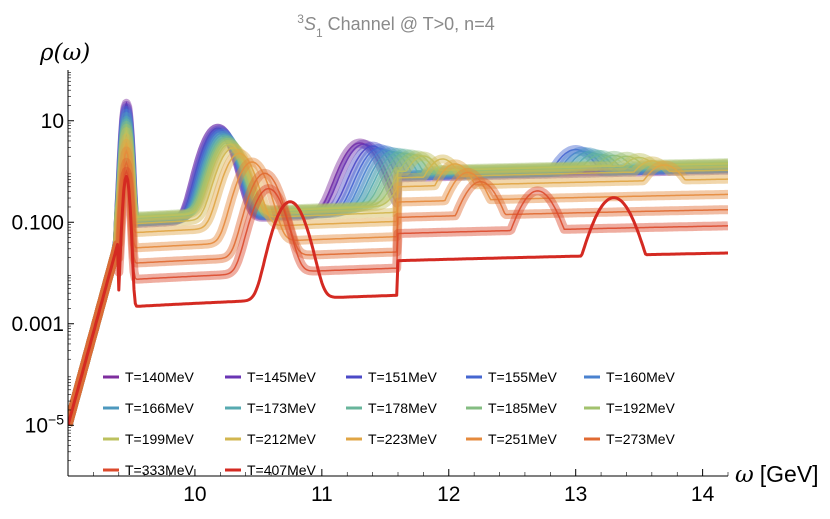 This screenshot has width=830, height=519. Describe the element at coordinates (160, 377) in the screenshot. I see `legend-entry: T=140MeV` at that location.